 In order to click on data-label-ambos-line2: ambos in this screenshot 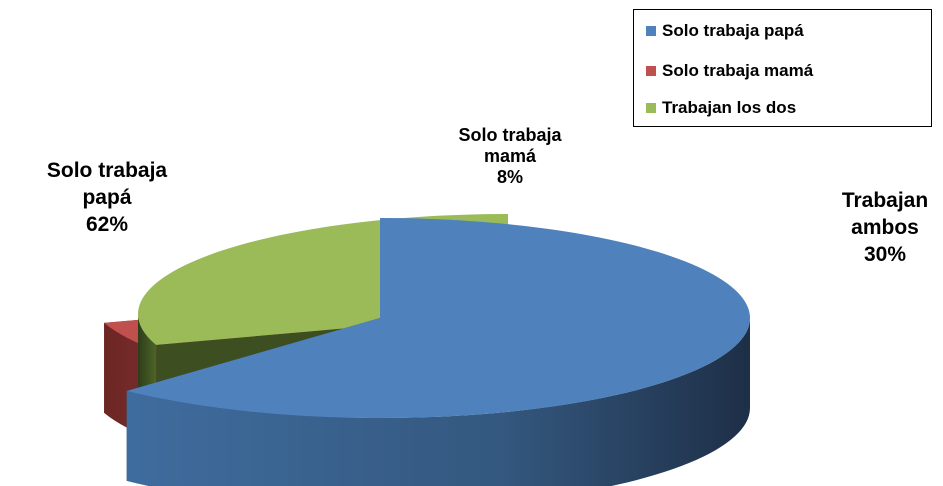, I will do `click(885, 227)`.